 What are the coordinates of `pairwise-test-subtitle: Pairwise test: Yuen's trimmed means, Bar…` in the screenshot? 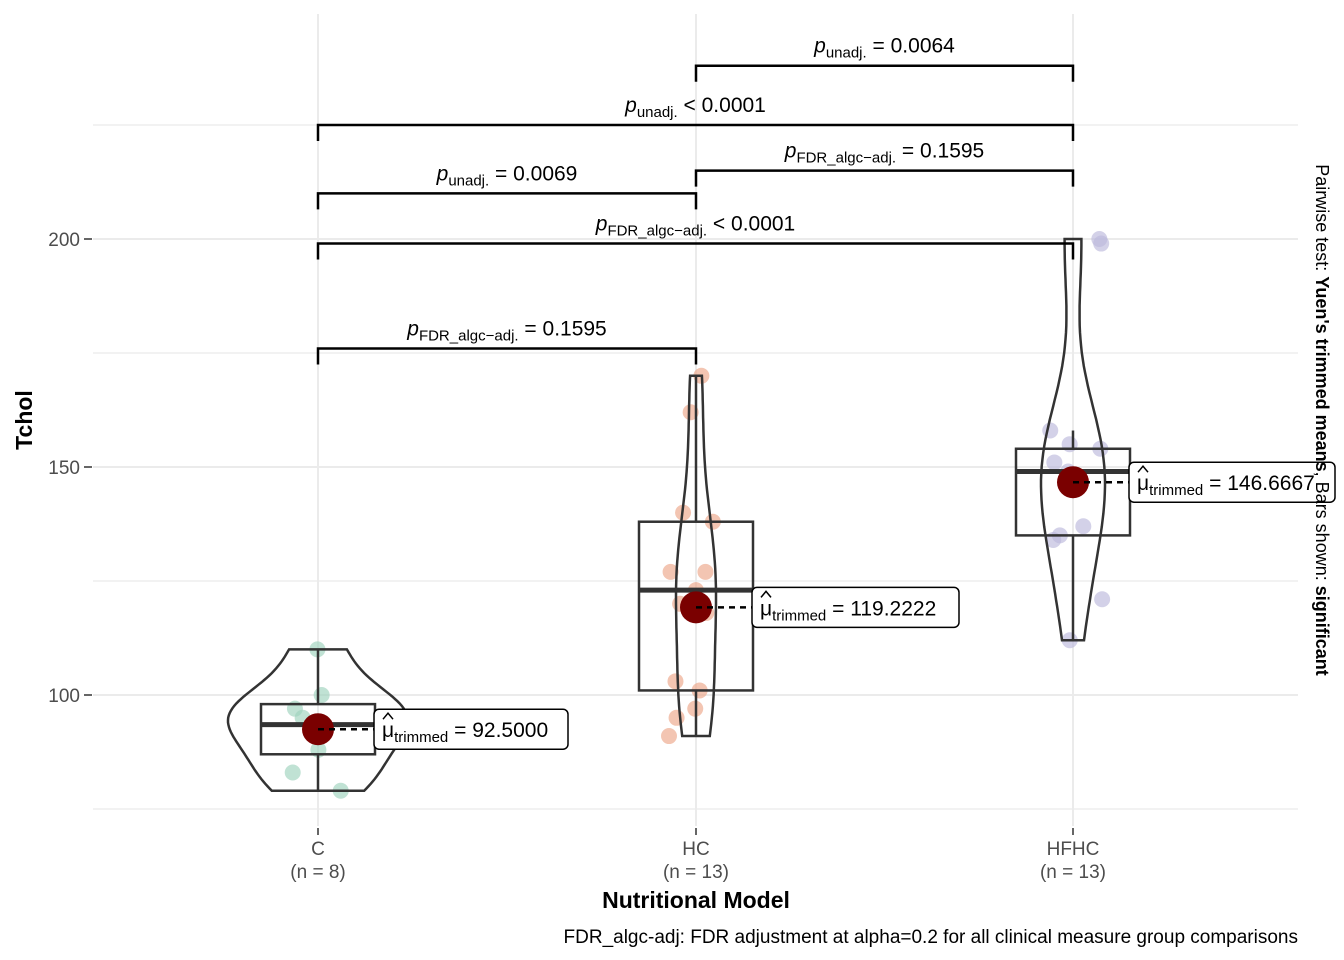 It's located at (1322, 419).